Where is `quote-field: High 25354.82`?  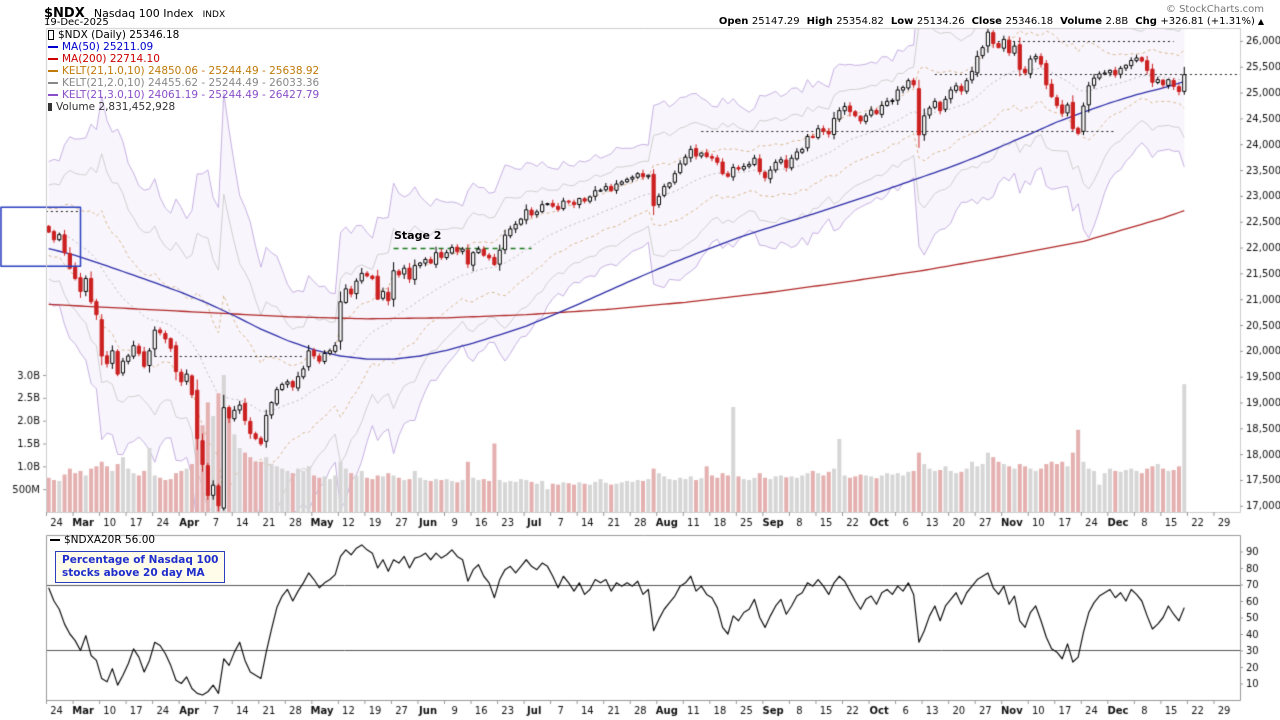 quote-field: High 25354.82 is located at coordinates (845, 21).